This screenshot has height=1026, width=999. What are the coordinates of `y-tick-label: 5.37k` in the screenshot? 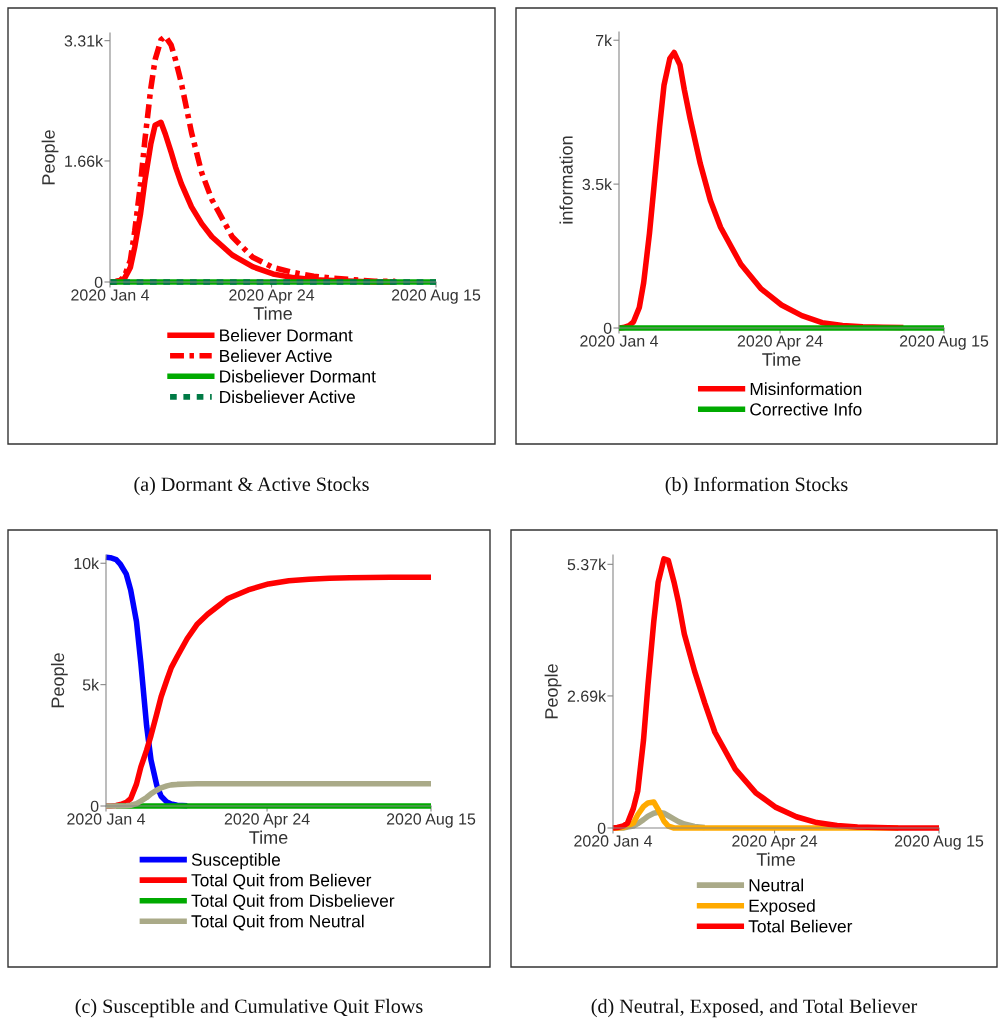 It's located at (587, 564).